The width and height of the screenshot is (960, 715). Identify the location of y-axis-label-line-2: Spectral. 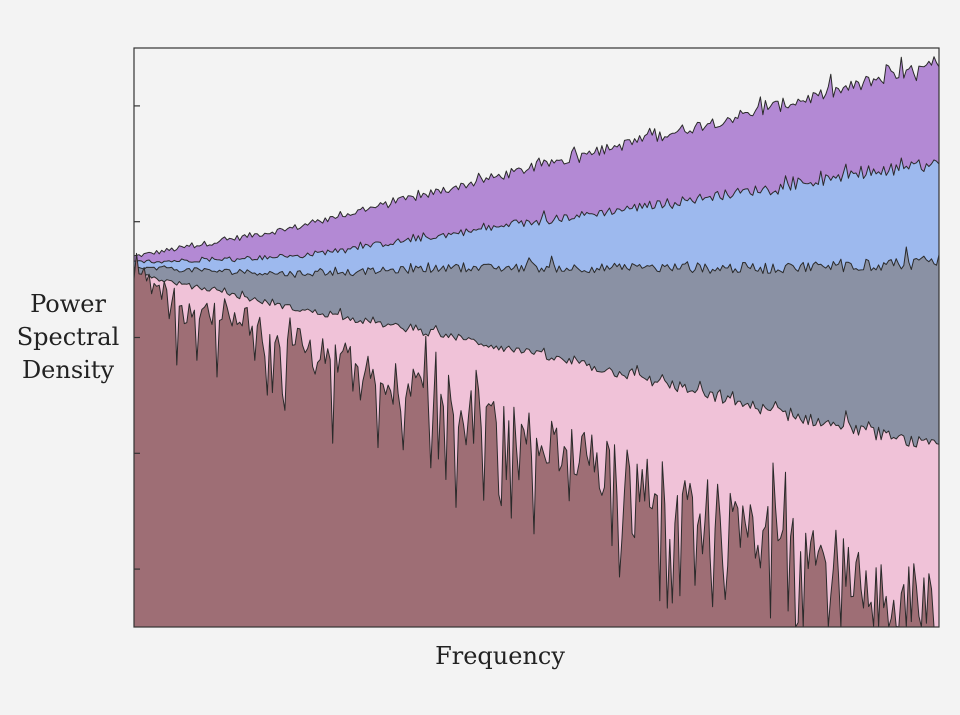
(68, 337).